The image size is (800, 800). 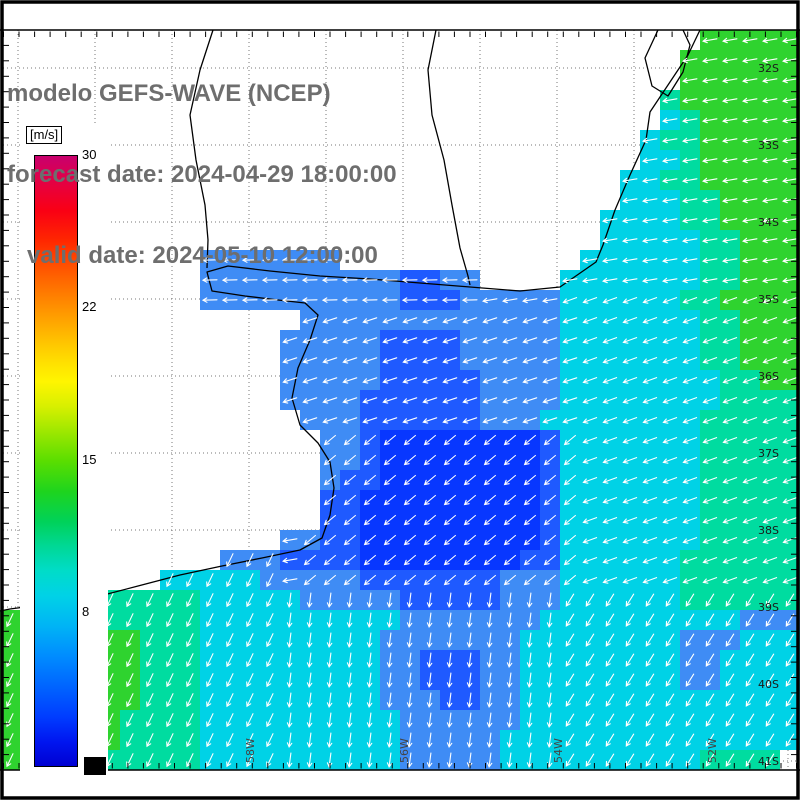 I want to click on svg-text: 41S, so click(x=768, y=761).